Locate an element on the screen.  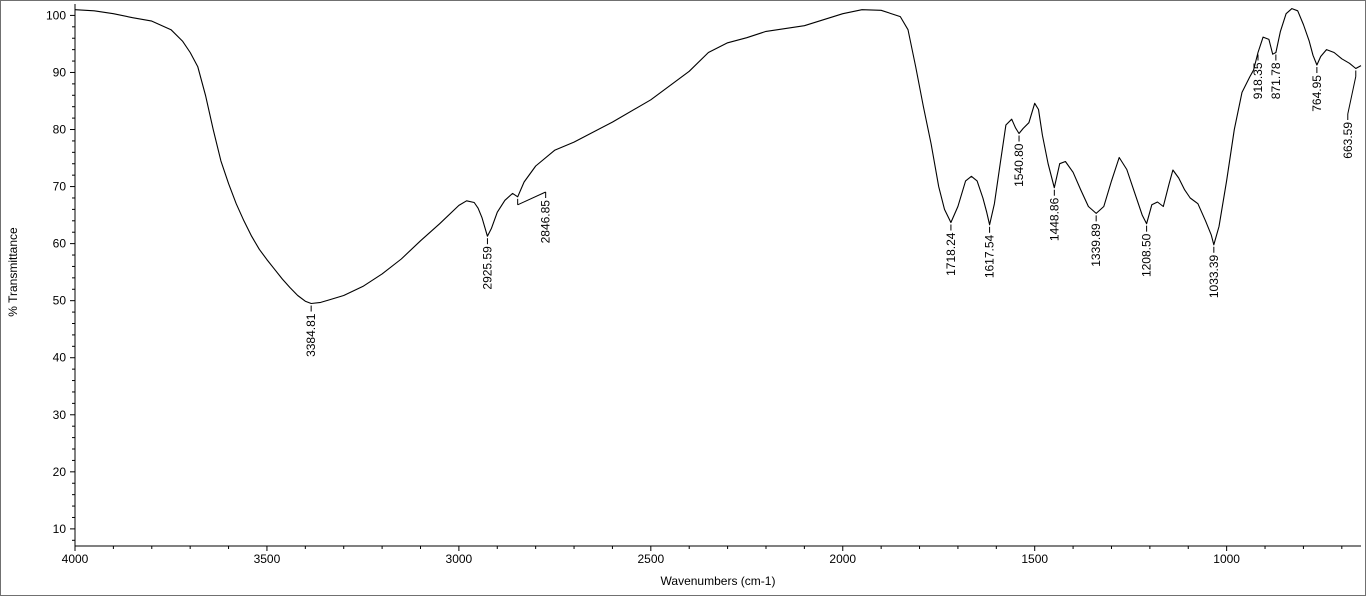
x-tick-label: 2500 is located at coordinates (650, 559).